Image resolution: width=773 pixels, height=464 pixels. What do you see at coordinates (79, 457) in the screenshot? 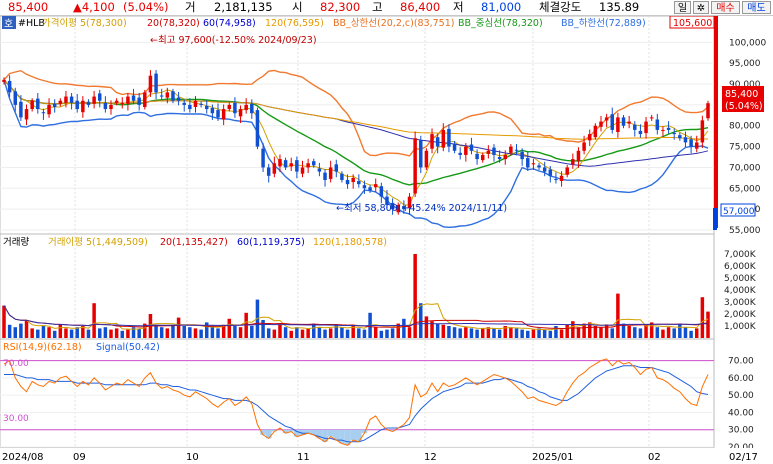
I see `x-label-1: 09` at bounding box center [79, 457].